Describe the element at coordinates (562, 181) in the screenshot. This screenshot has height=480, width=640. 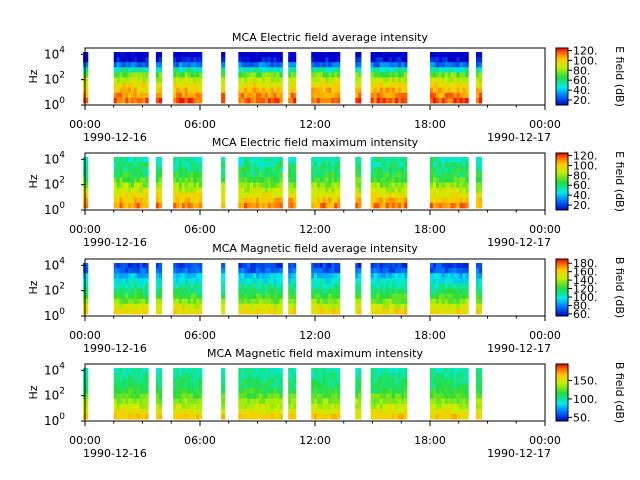
I see `colorbar-frame` at that location.